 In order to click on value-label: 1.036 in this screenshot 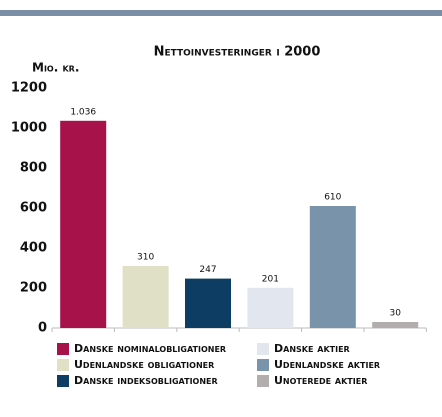, I will do `click(83, 112)`.